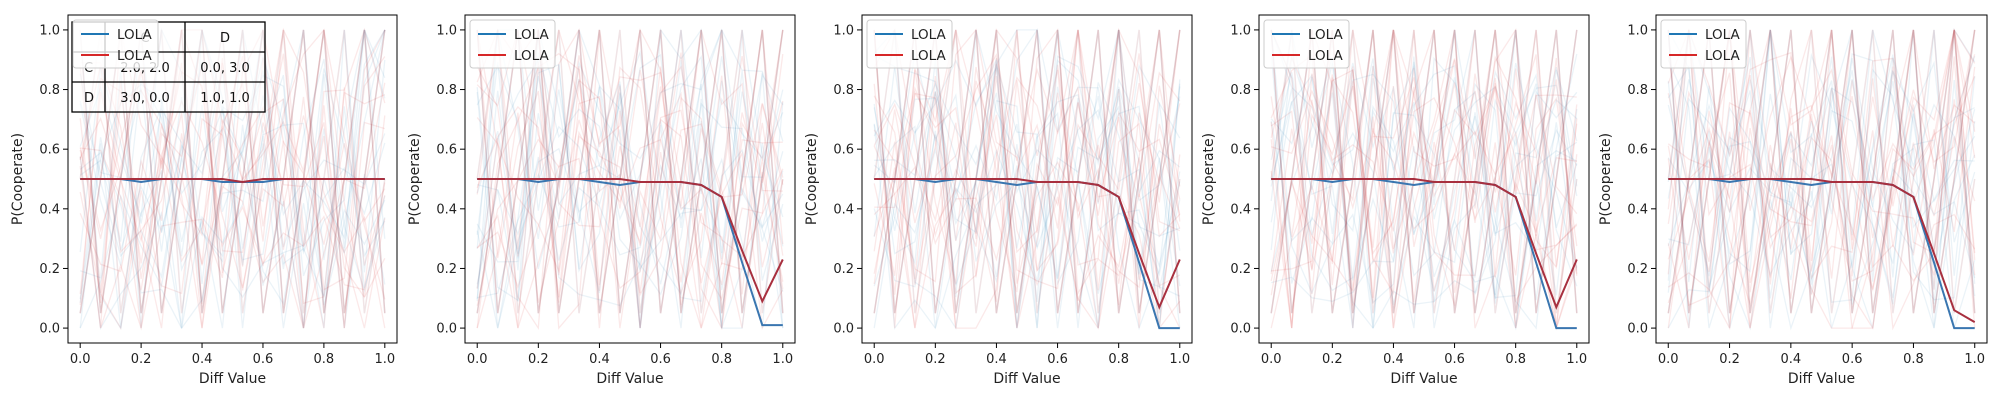 The width and height of the screenshot is (2000, 400). I want to click on x-tick-label: 0.2, so click(141, 359).